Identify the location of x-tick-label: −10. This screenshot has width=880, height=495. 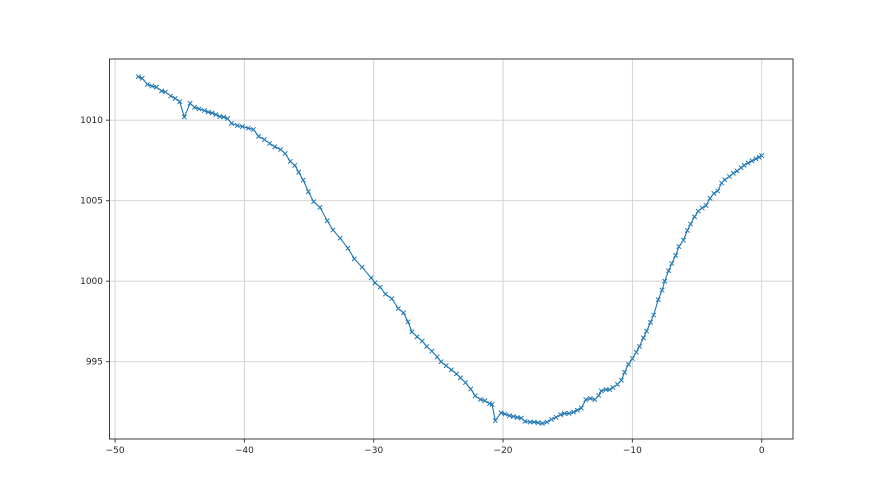
(632, 451).